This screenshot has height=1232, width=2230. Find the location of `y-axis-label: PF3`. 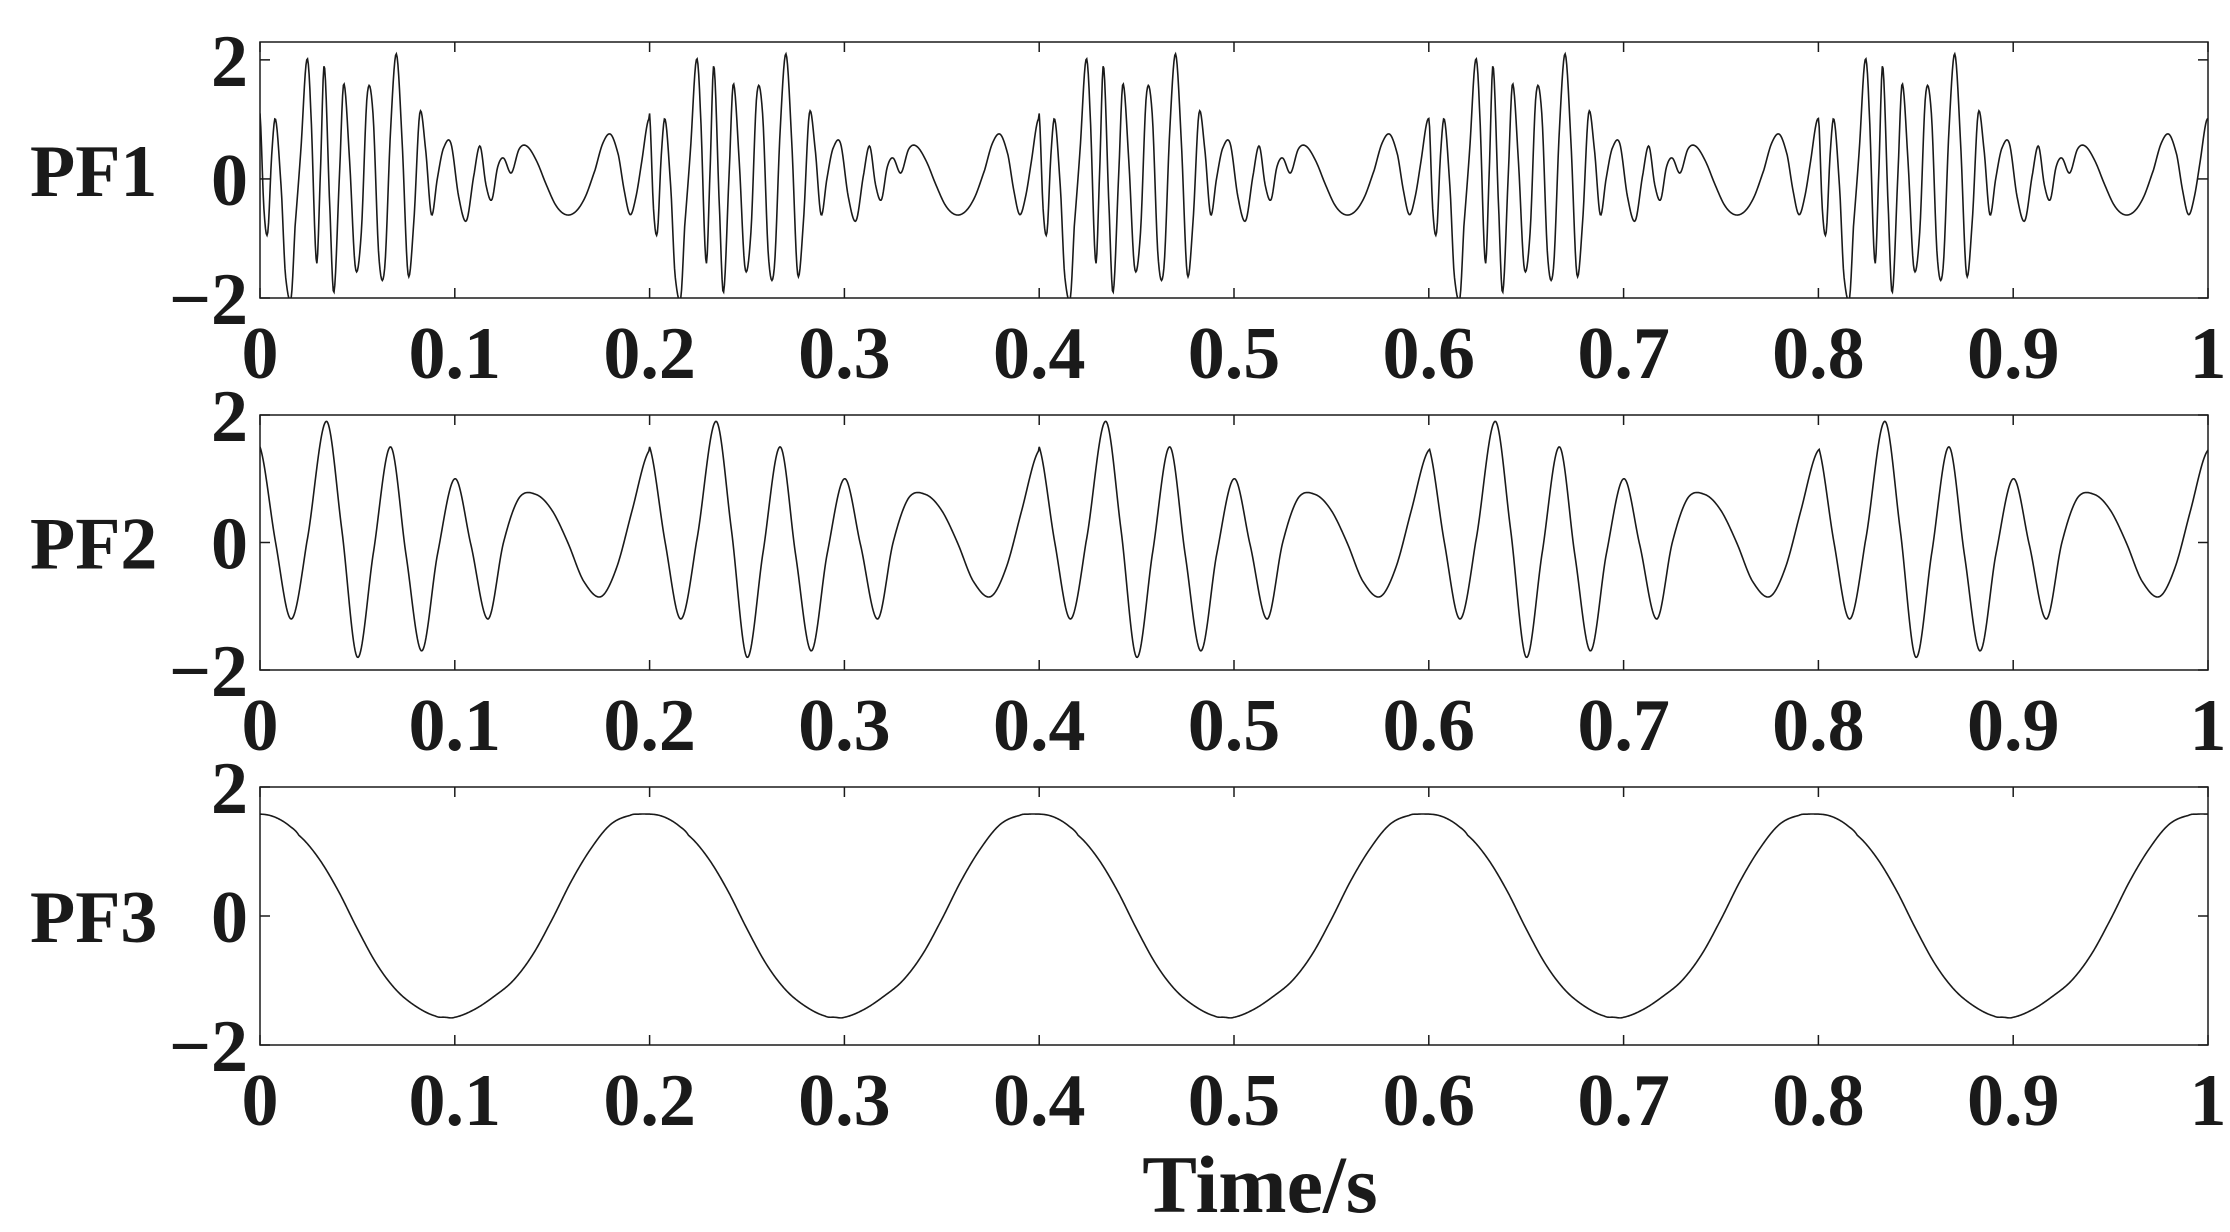

y-axis-label: PF3 is located at coordinates (93, 918).